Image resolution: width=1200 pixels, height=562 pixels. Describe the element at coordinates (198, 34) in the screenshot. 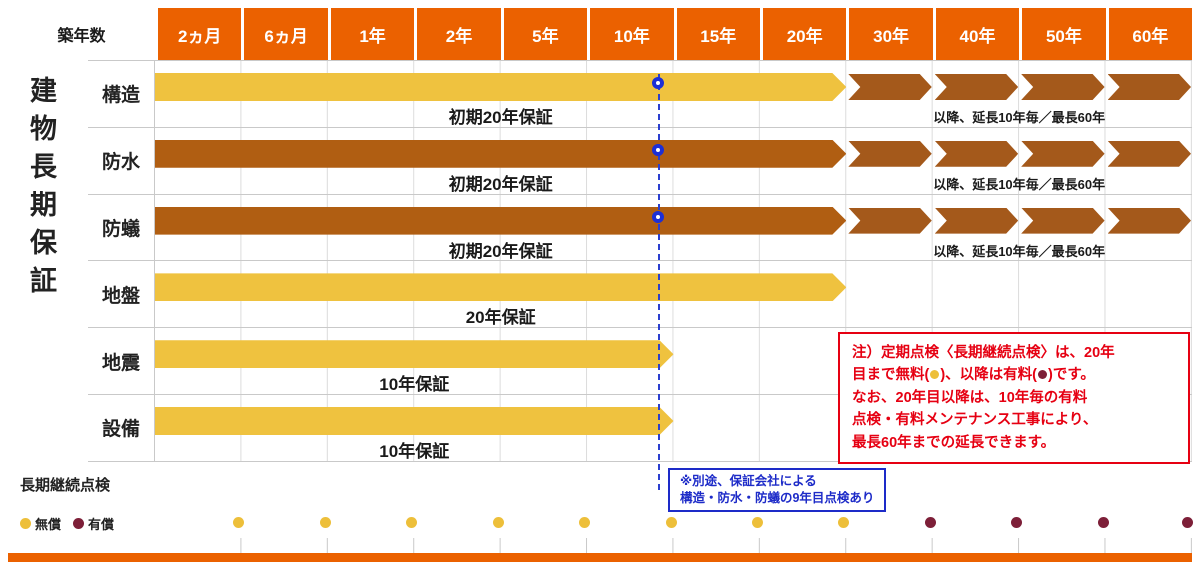

I see `header-col-2months: 2ヵ月` at that location.